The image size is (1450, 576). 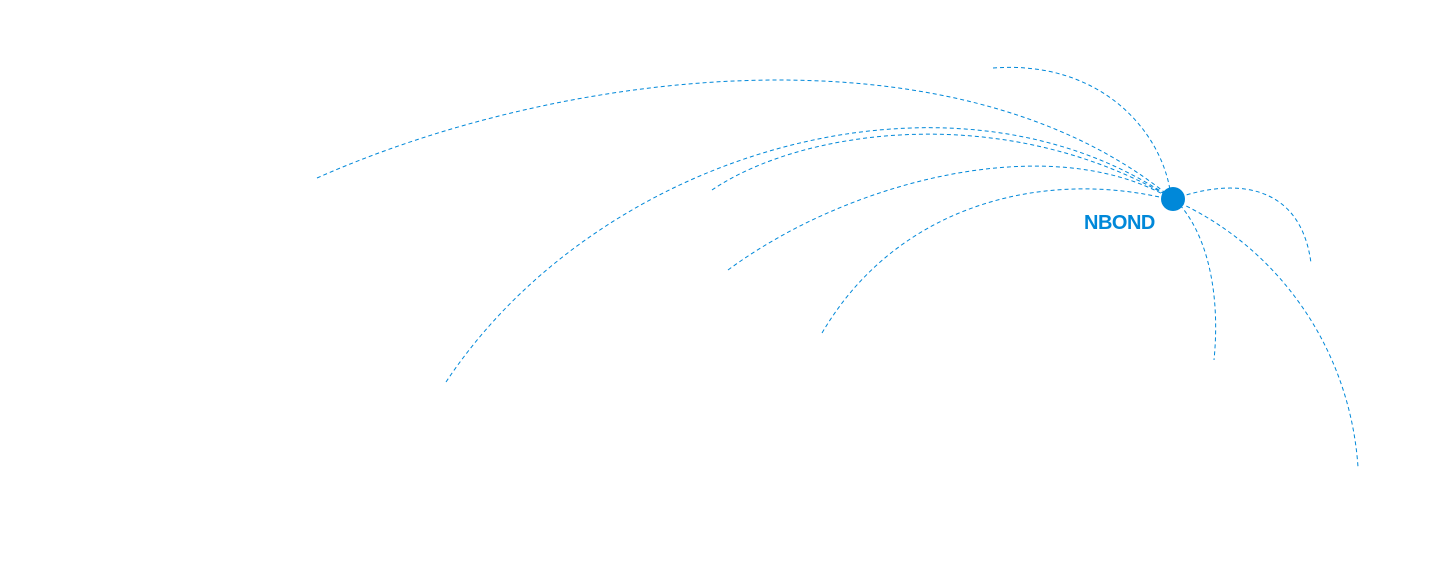 What do you see at coordinates (1173, 199) in the screenshot?
I see `hub-node` at bounding box center [1173, 199].